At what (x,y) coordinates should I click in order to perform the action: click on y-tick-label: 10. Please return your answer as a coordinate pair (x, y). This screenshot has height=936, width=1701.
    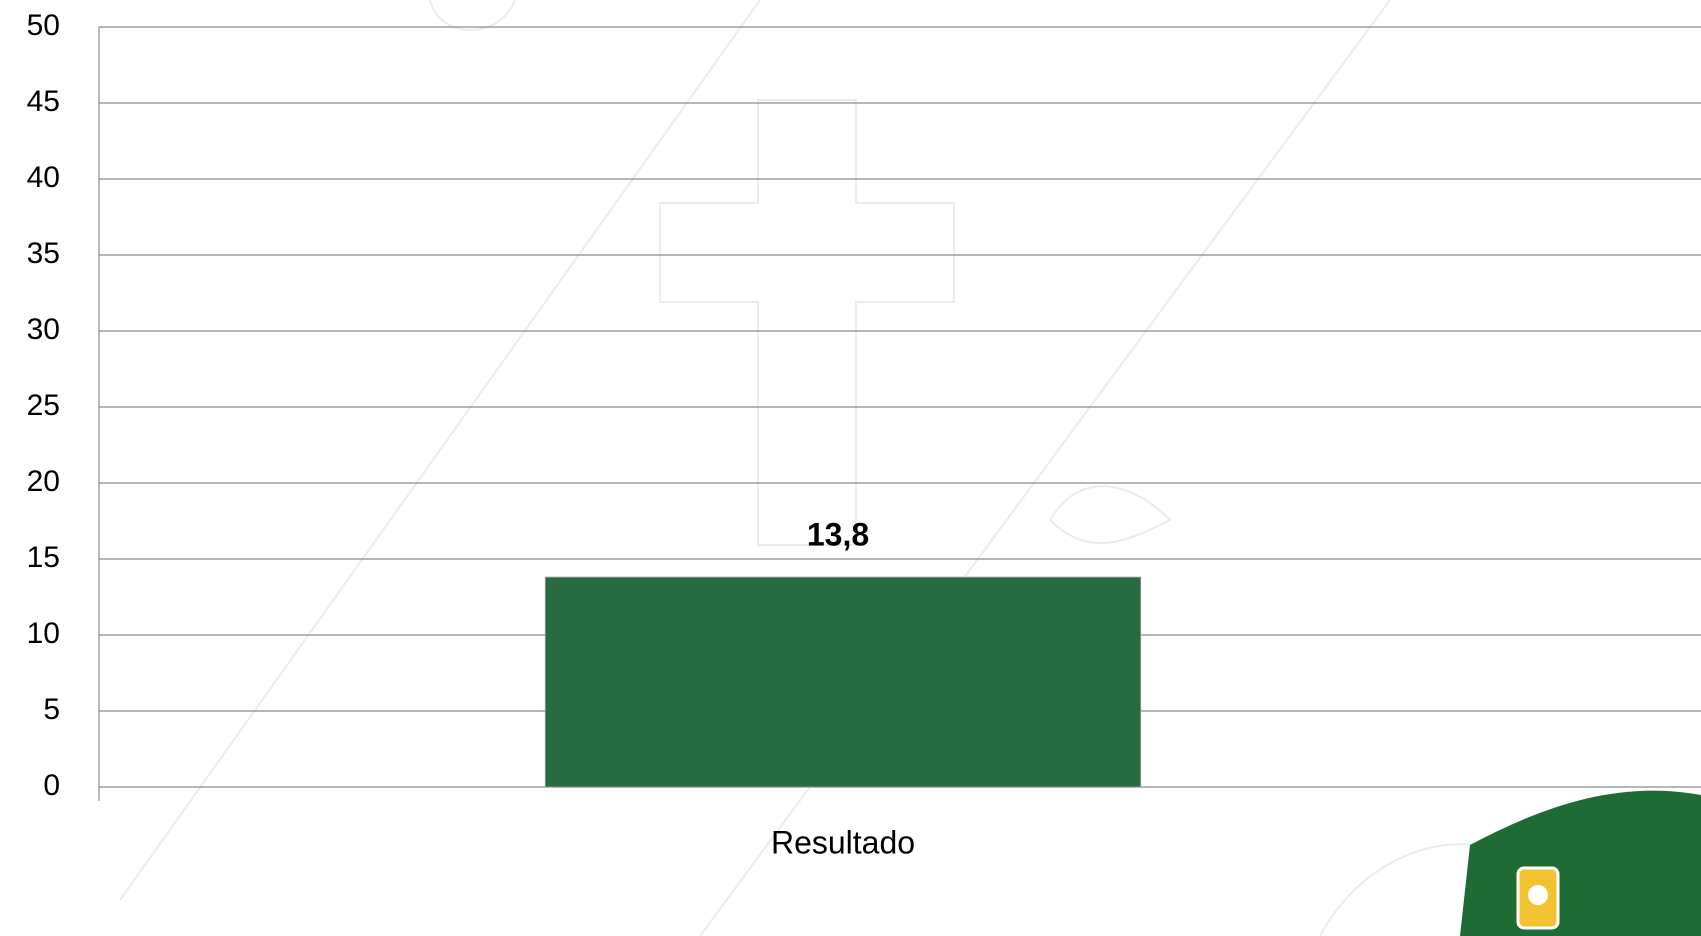
    Looking at the image, I should click on (43, 633).